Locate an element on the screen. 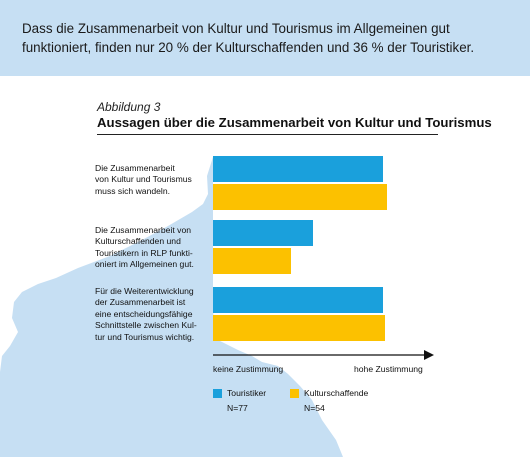  x-axis-min-label: keine Zustimmung is located at coordinates (248, 369).